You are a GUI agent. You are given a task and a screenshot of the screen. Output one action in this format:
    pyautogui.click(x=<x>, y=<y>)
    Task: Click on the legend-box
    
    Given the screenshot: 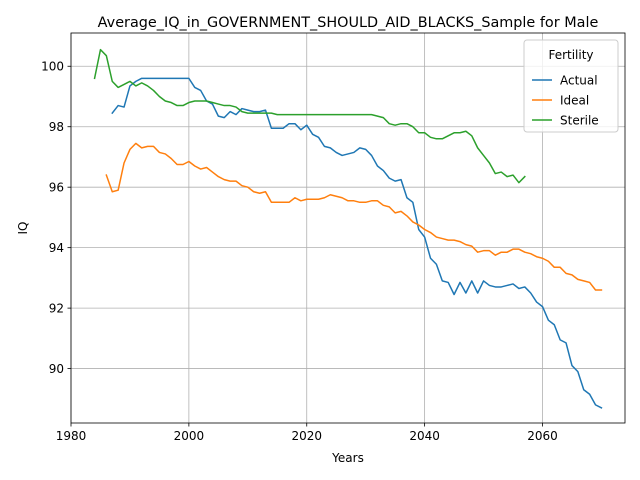 What is the action you would take?
    pyautogui.click(x=571, y=86)
    